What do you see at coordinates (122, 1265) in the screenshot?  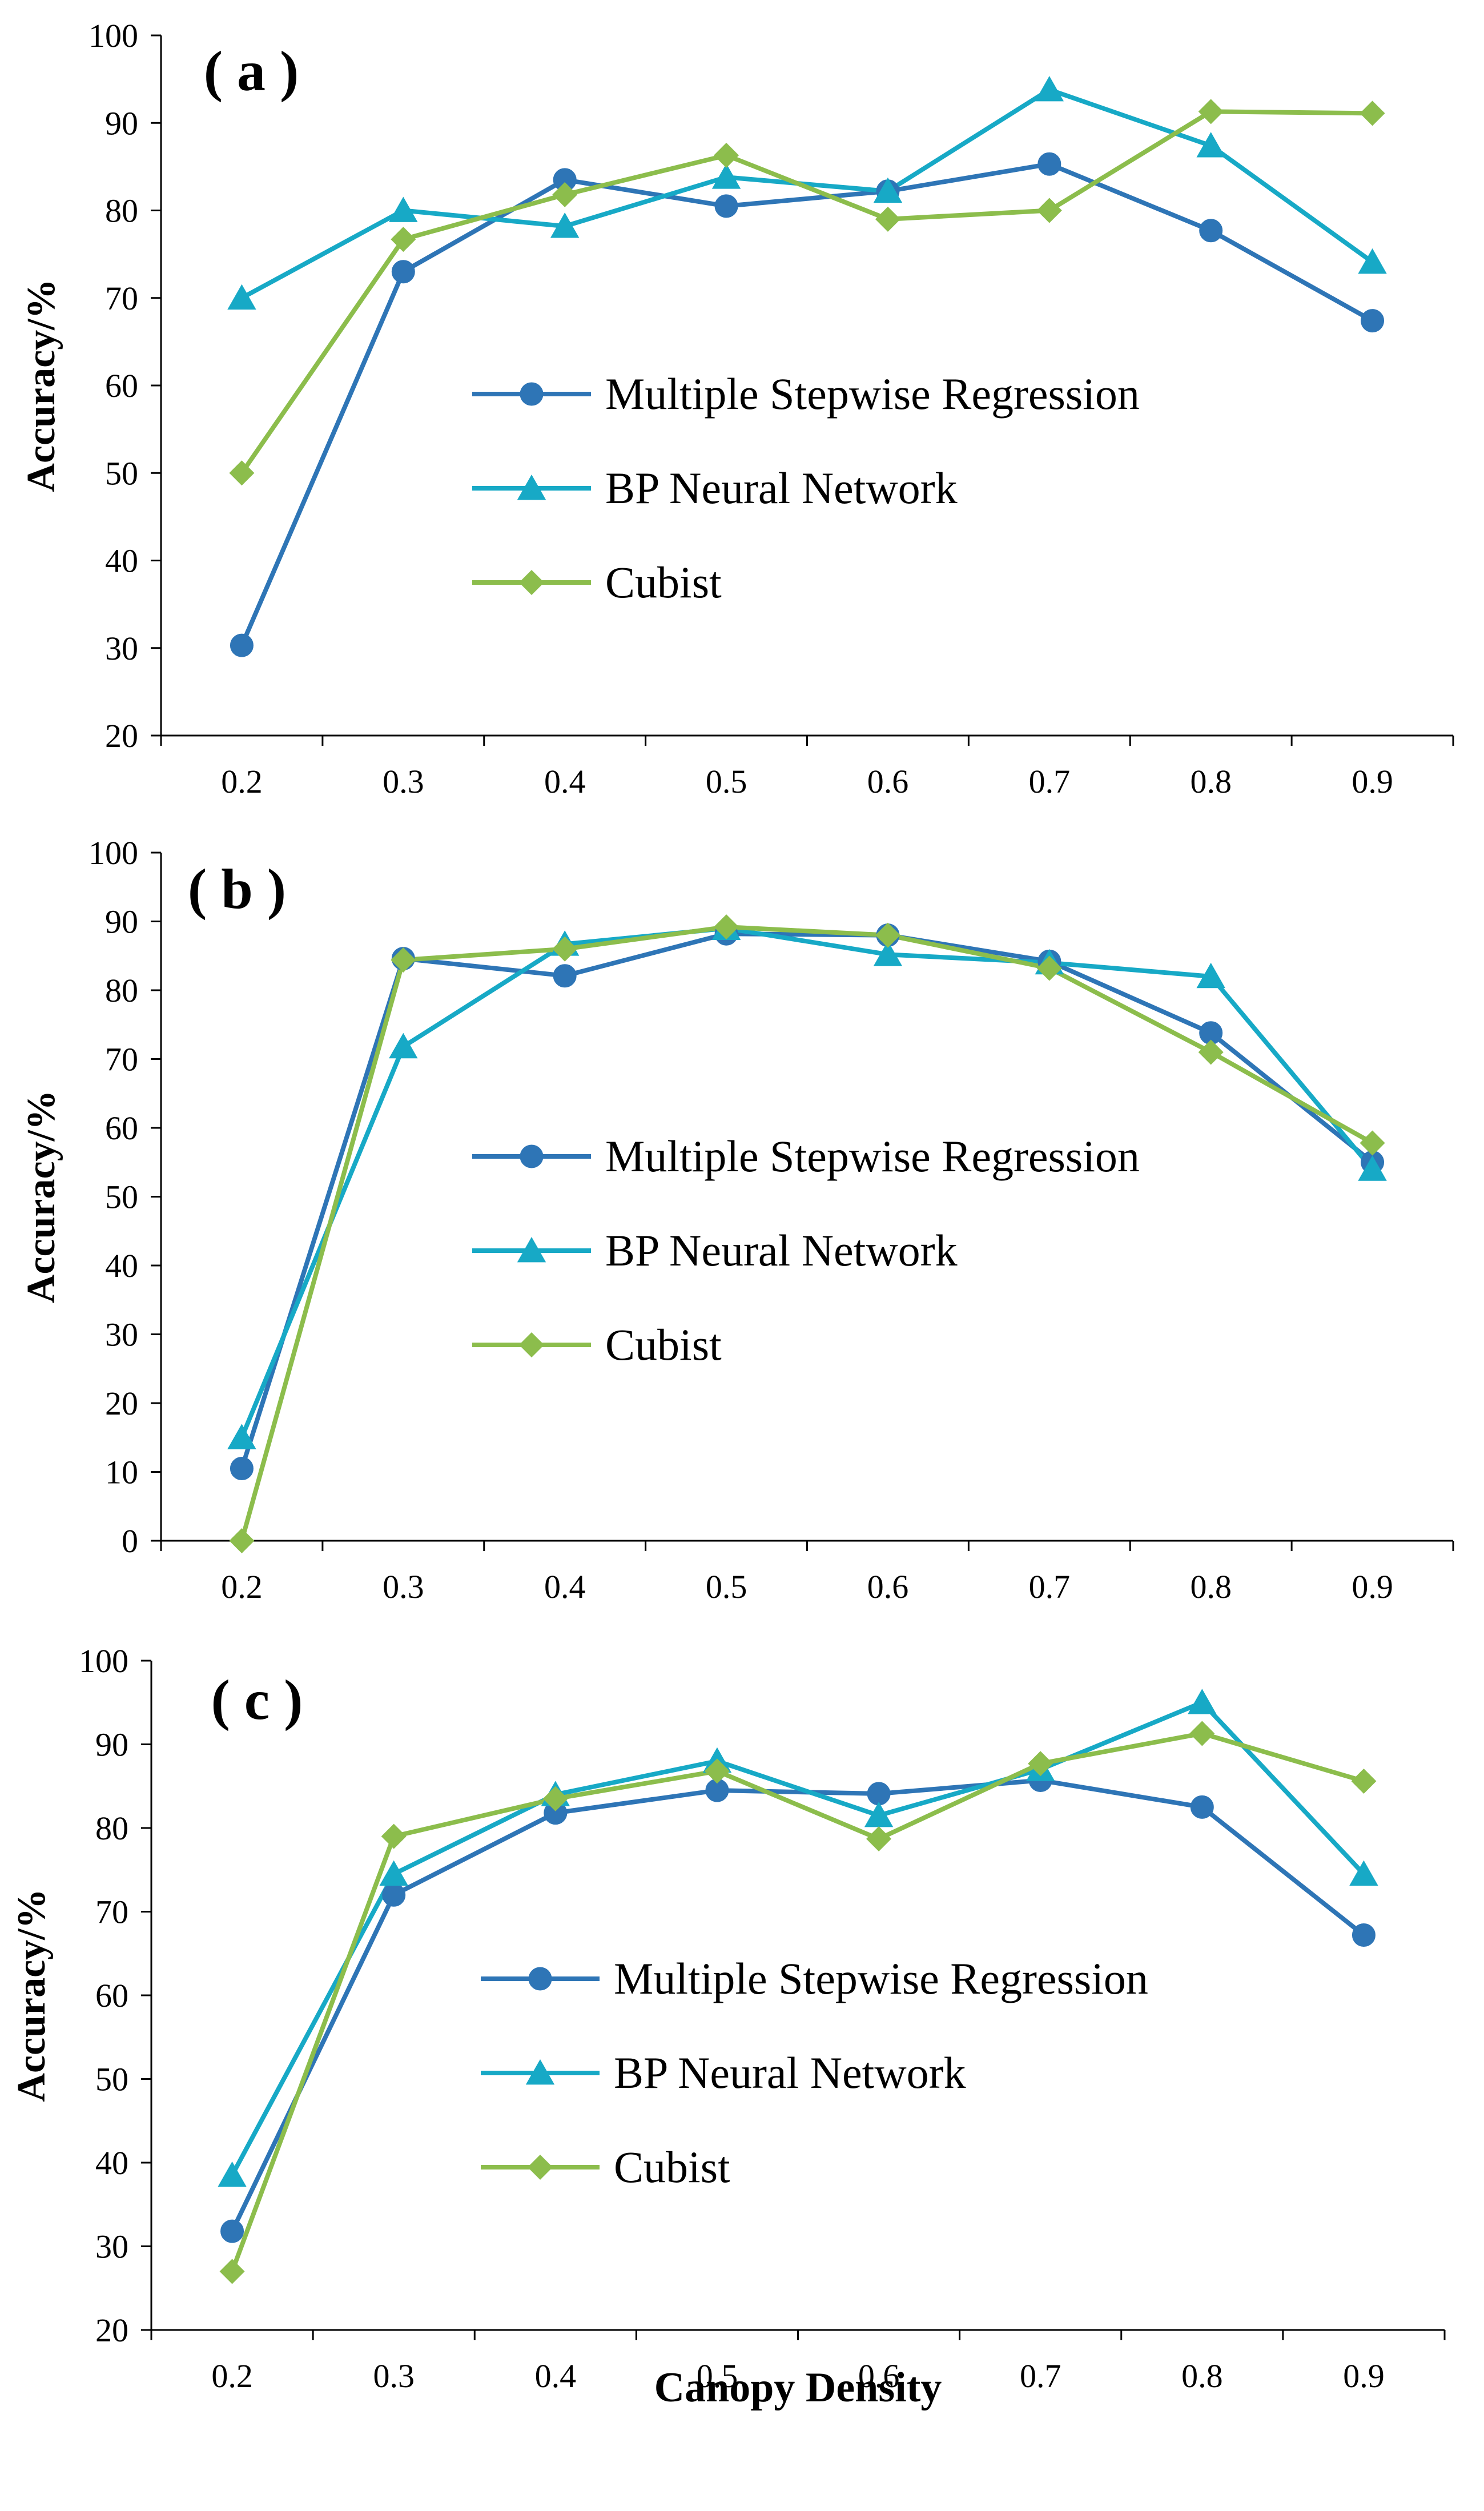 I see `y-tick-label: 40` at bounding box center [122, 1265].